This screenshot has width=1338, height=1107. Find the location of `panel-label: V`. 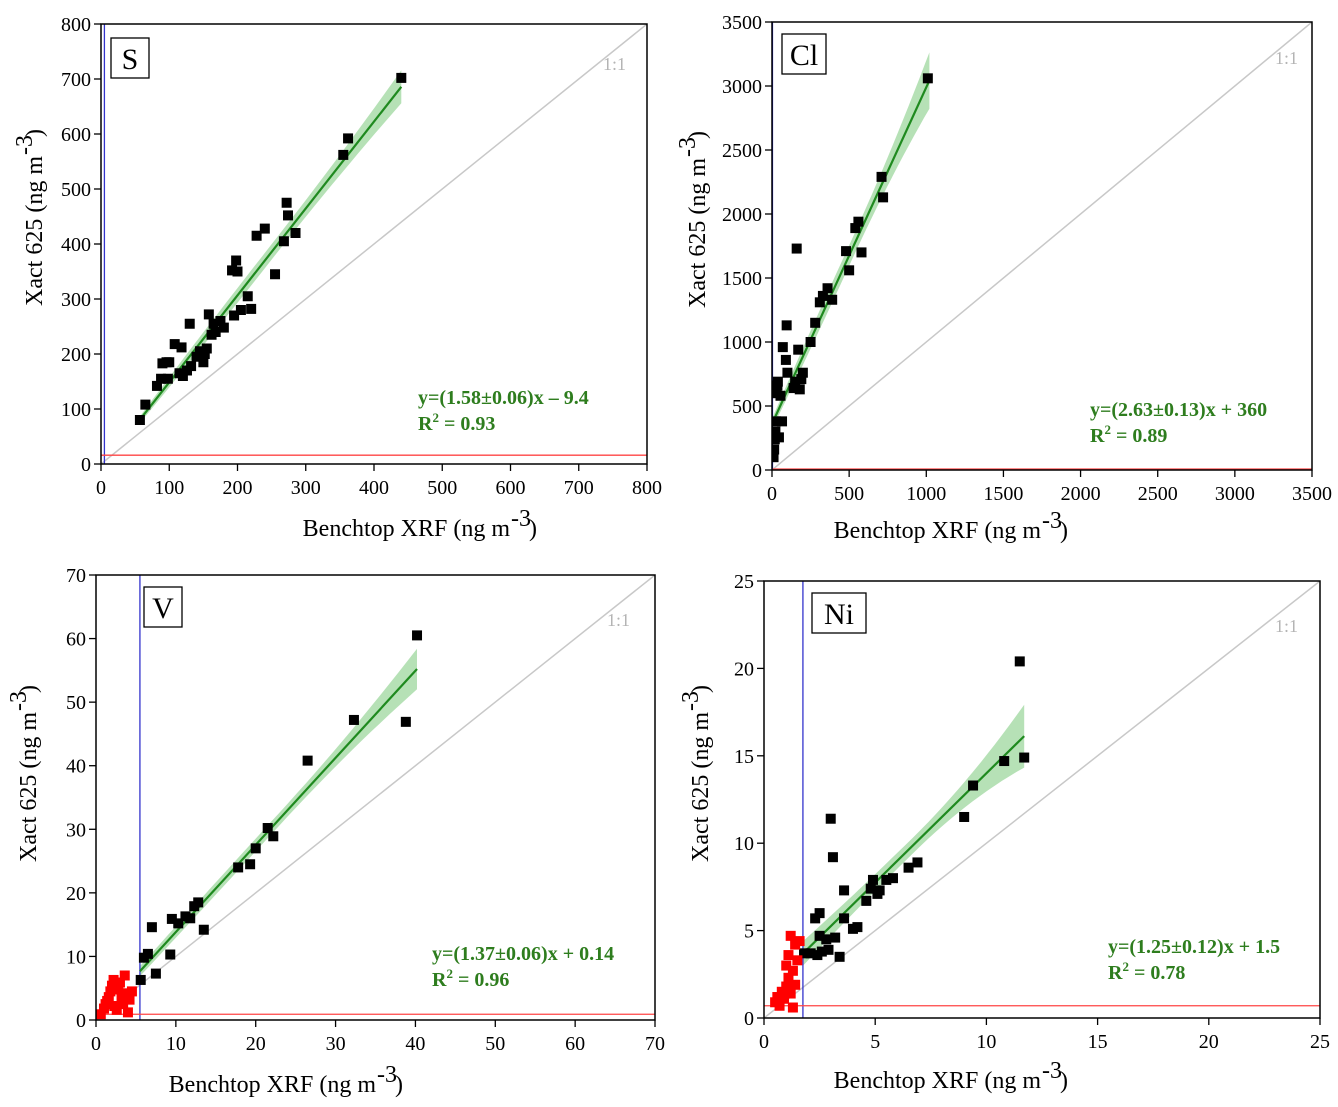

panel-label: V is located at coordinates (163, 608).